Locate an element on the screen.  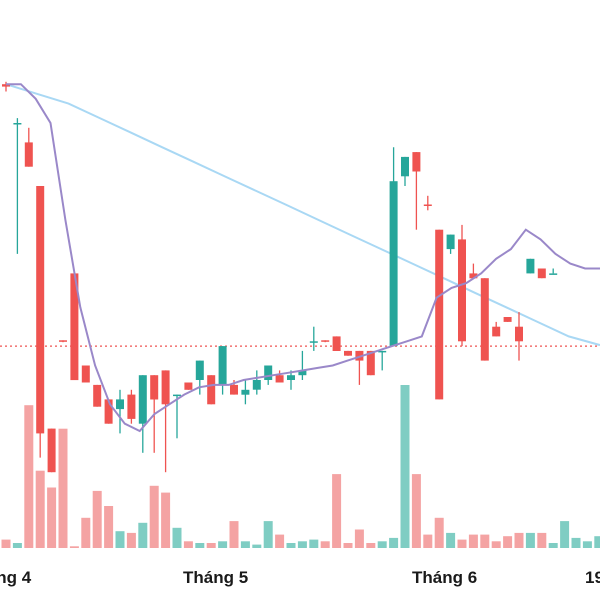
x-tick-label: Tháng 4 is located at coordinates (16, 577).